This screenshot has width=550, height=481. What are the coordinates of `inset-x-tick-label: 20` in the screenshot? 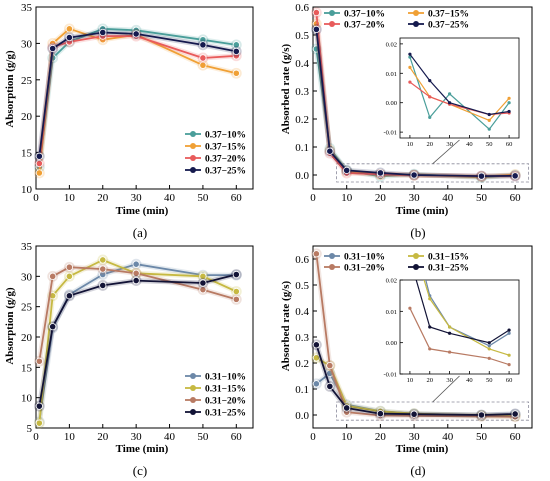 It's located at (430, 144).